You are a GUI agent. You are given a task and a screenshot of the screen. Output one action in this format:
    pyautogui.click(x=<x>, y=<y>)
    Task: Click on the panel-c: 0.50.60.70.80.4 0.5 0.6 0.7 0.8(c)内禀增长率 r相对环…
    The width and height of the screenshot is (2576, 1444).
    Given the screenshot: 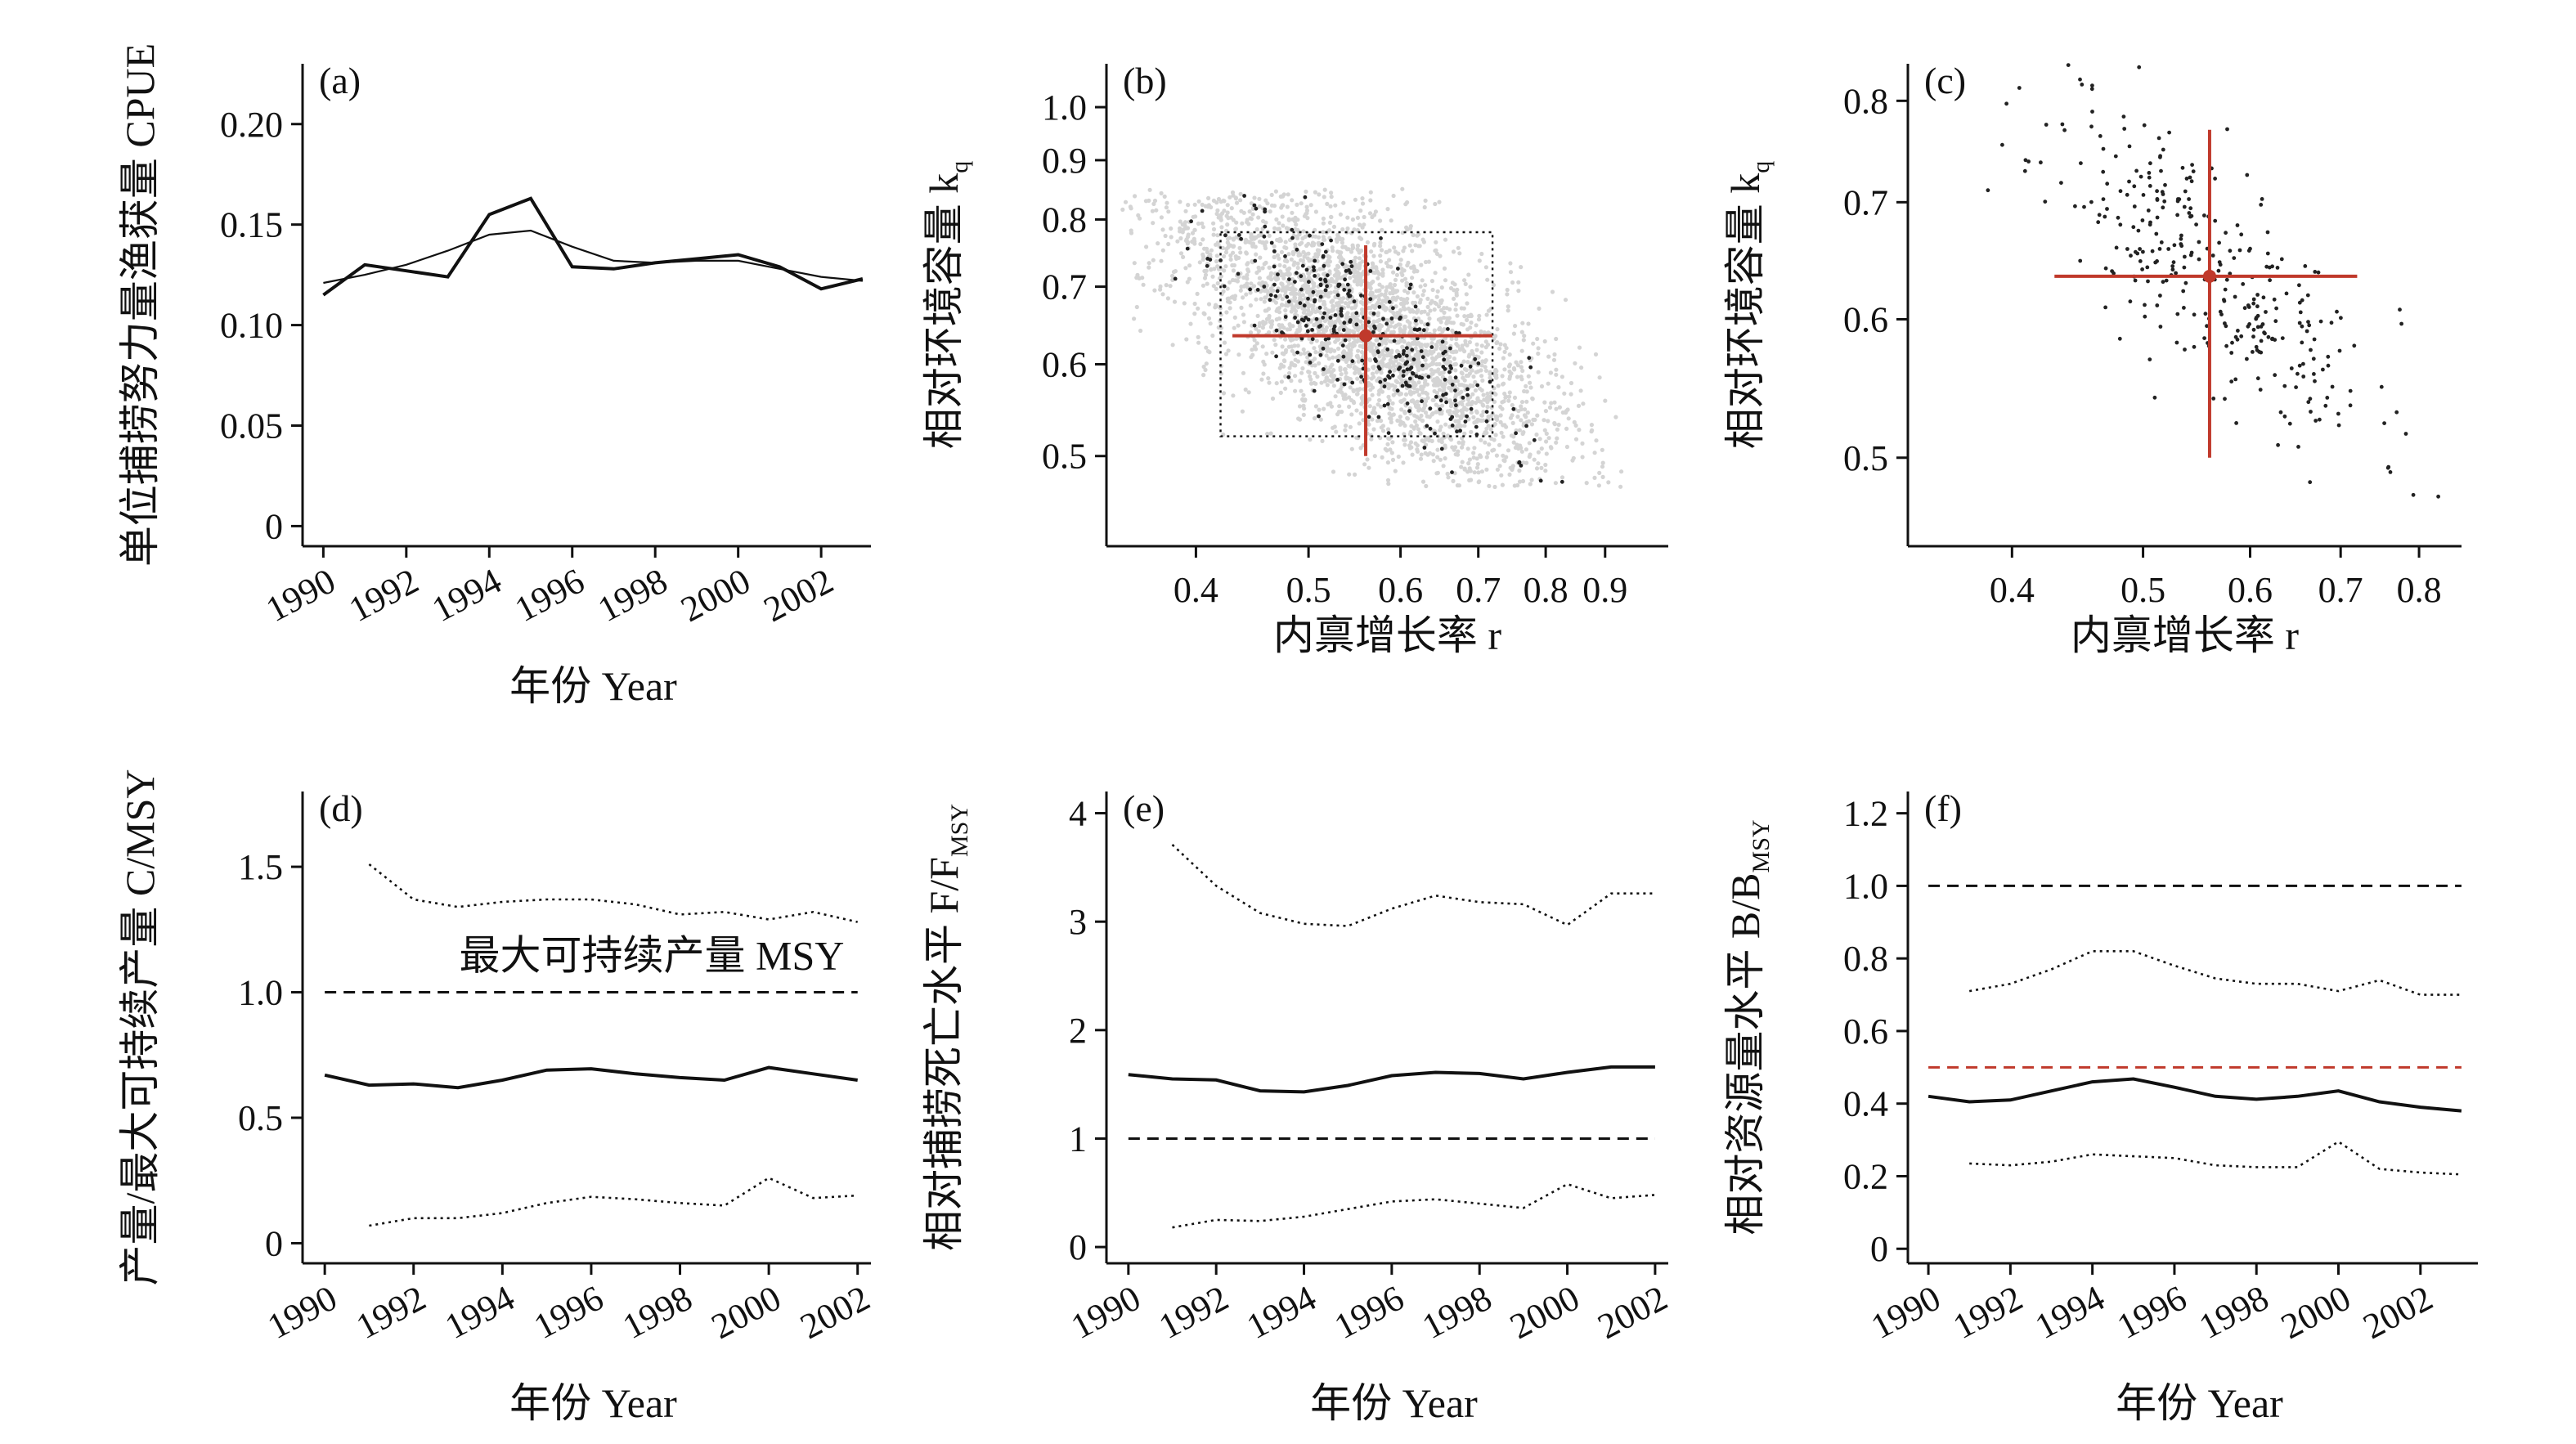 What is the action you would take?
    pyautogui.click(x=2092, y=359)
    